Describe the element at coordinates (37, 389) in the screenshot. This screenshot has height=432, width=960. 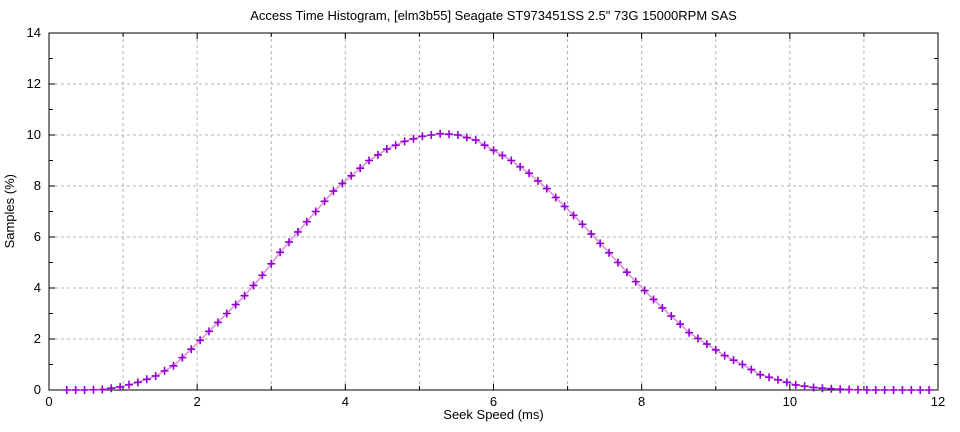
I see `y-tick-label: 0` at that location.